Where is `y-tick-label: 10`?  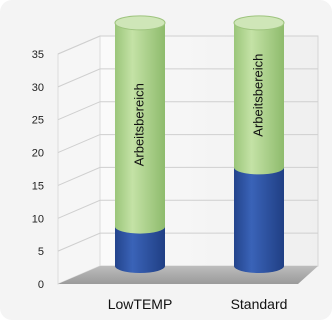 y-tick-label: 10 is located at coordinates (38, 219).